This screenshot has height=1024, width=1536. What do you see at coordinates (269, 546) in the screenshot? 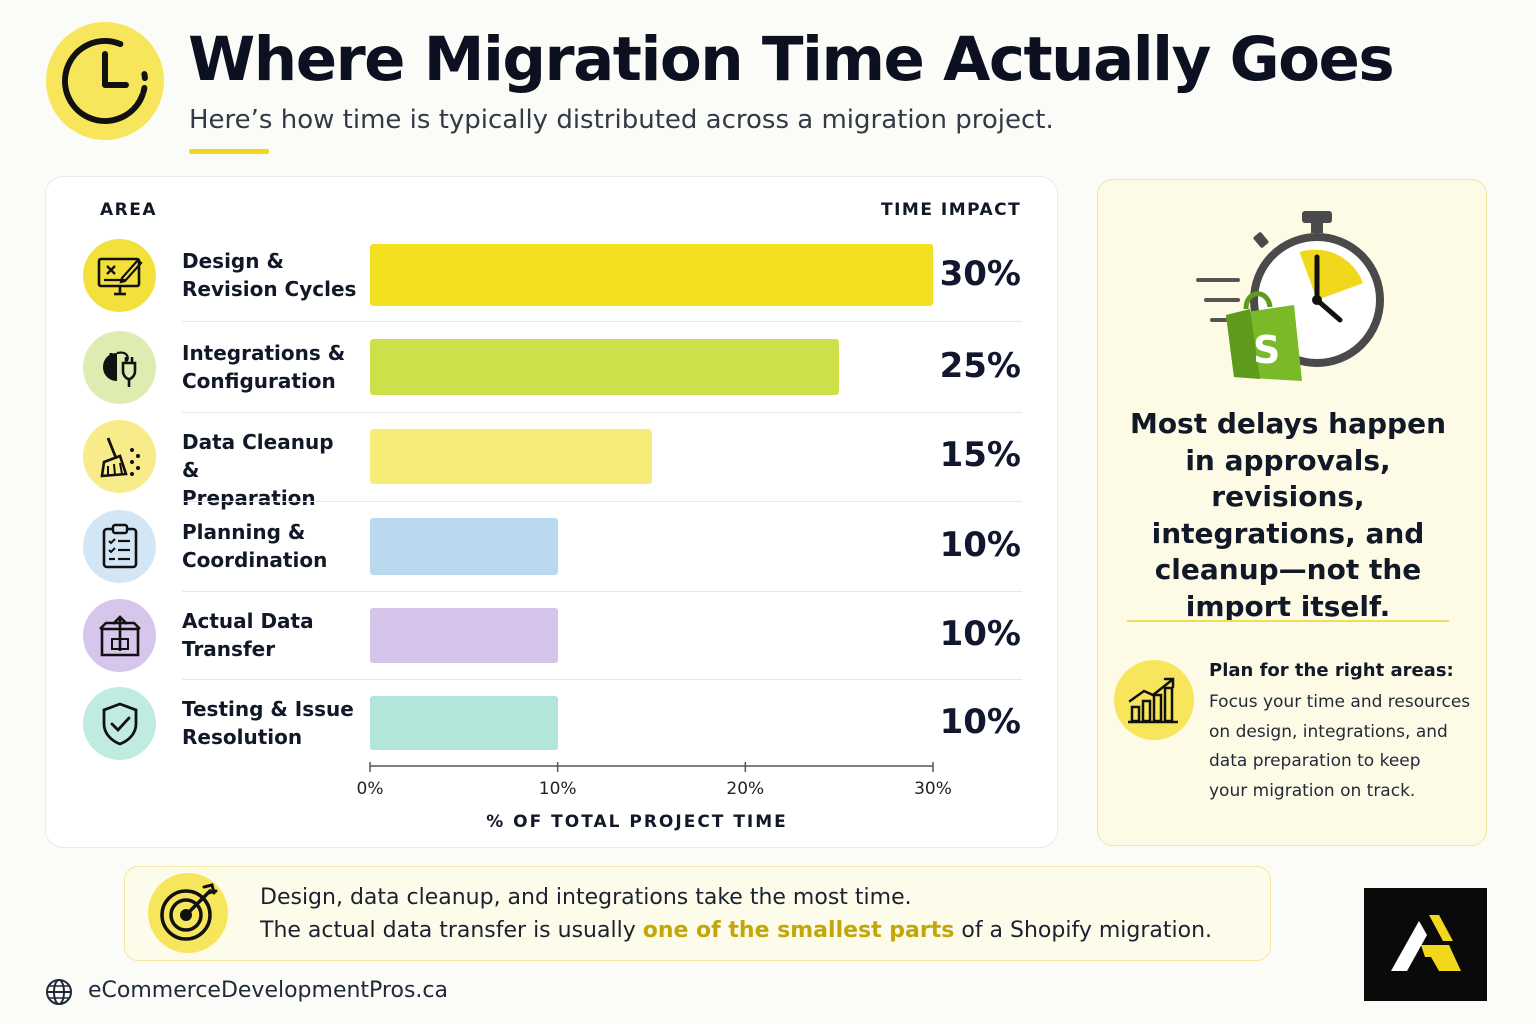
I see `bar-category-label: Planning & Coordination` at bounding box center [269, 546].